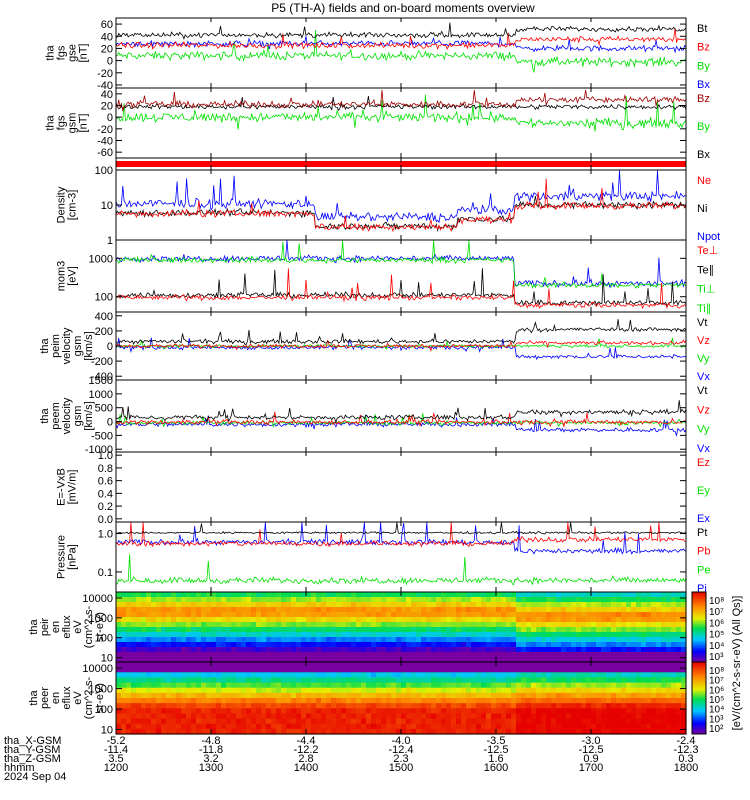 The height and width of the screenshot is (800, 750). I want to click on pe-line, so click(401, 570).